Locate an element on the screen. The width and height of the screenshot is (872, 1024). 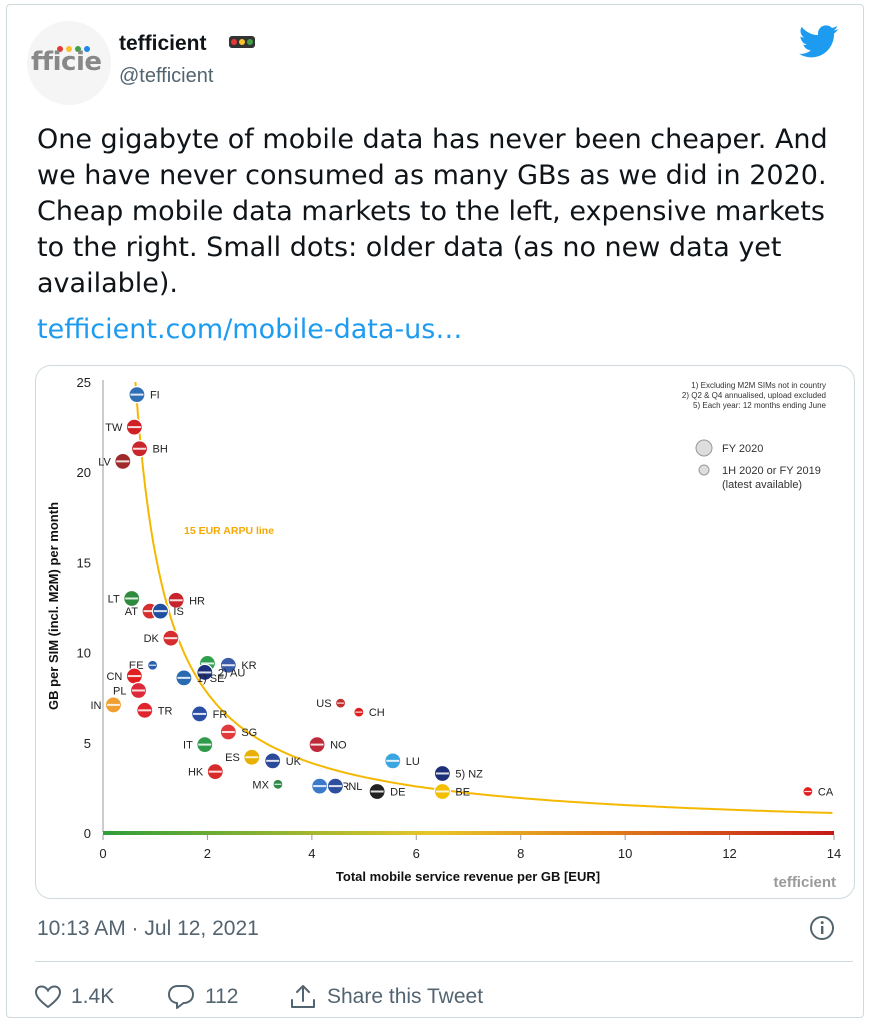
tweet-timestamp: 10:13 AM · Jul 12, 2021 is located at coordinates (148, 928).